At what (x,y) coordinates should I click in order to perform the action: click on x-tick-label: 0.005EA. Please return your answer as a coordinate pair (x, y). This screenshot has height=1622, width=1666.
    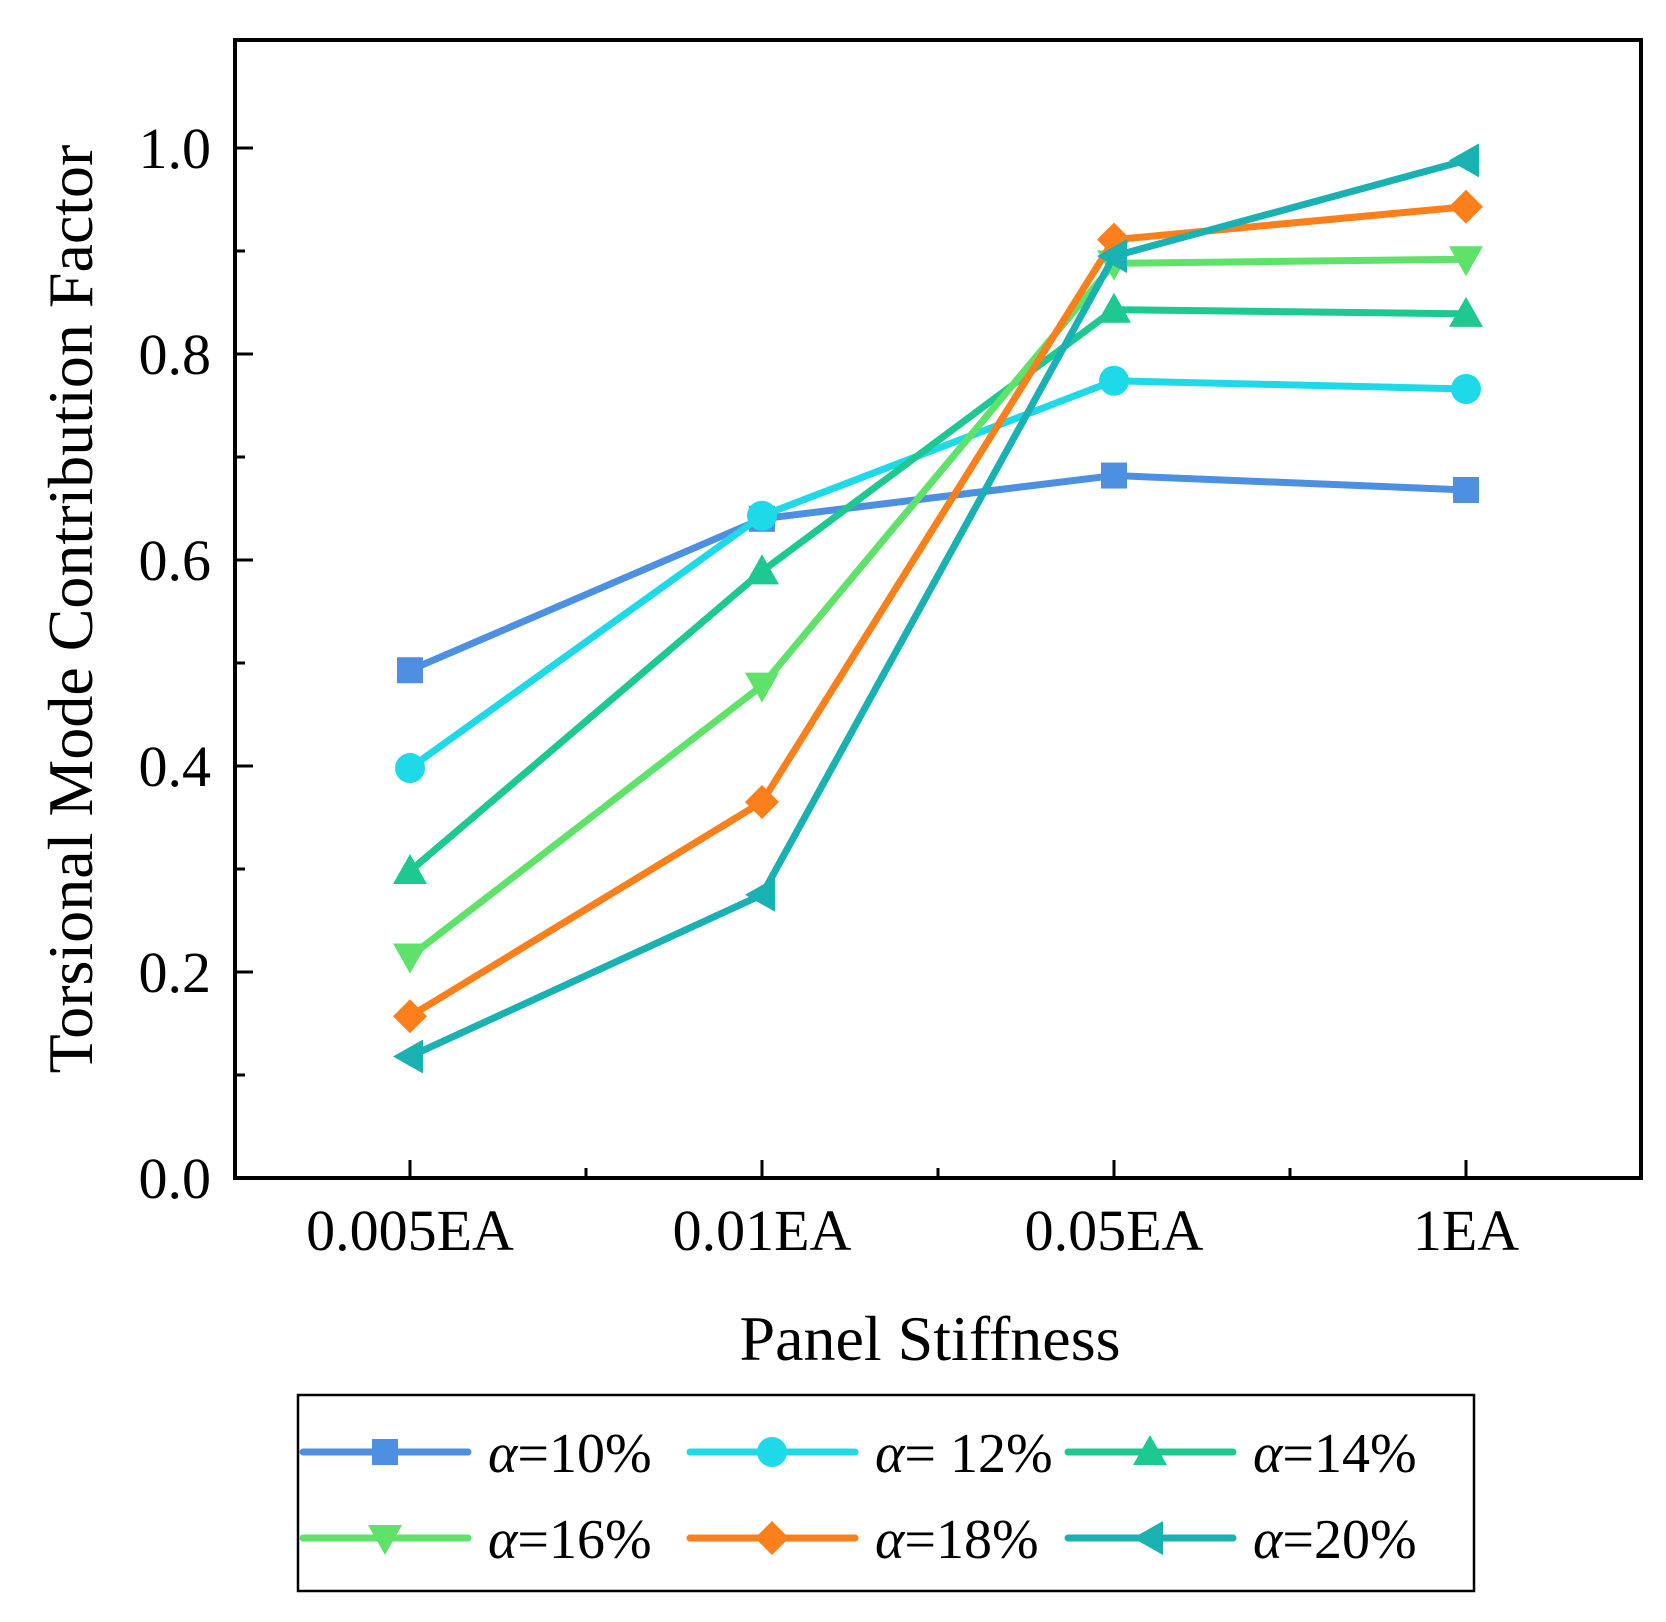
    Looking at the image, I should click on (410, 1230).